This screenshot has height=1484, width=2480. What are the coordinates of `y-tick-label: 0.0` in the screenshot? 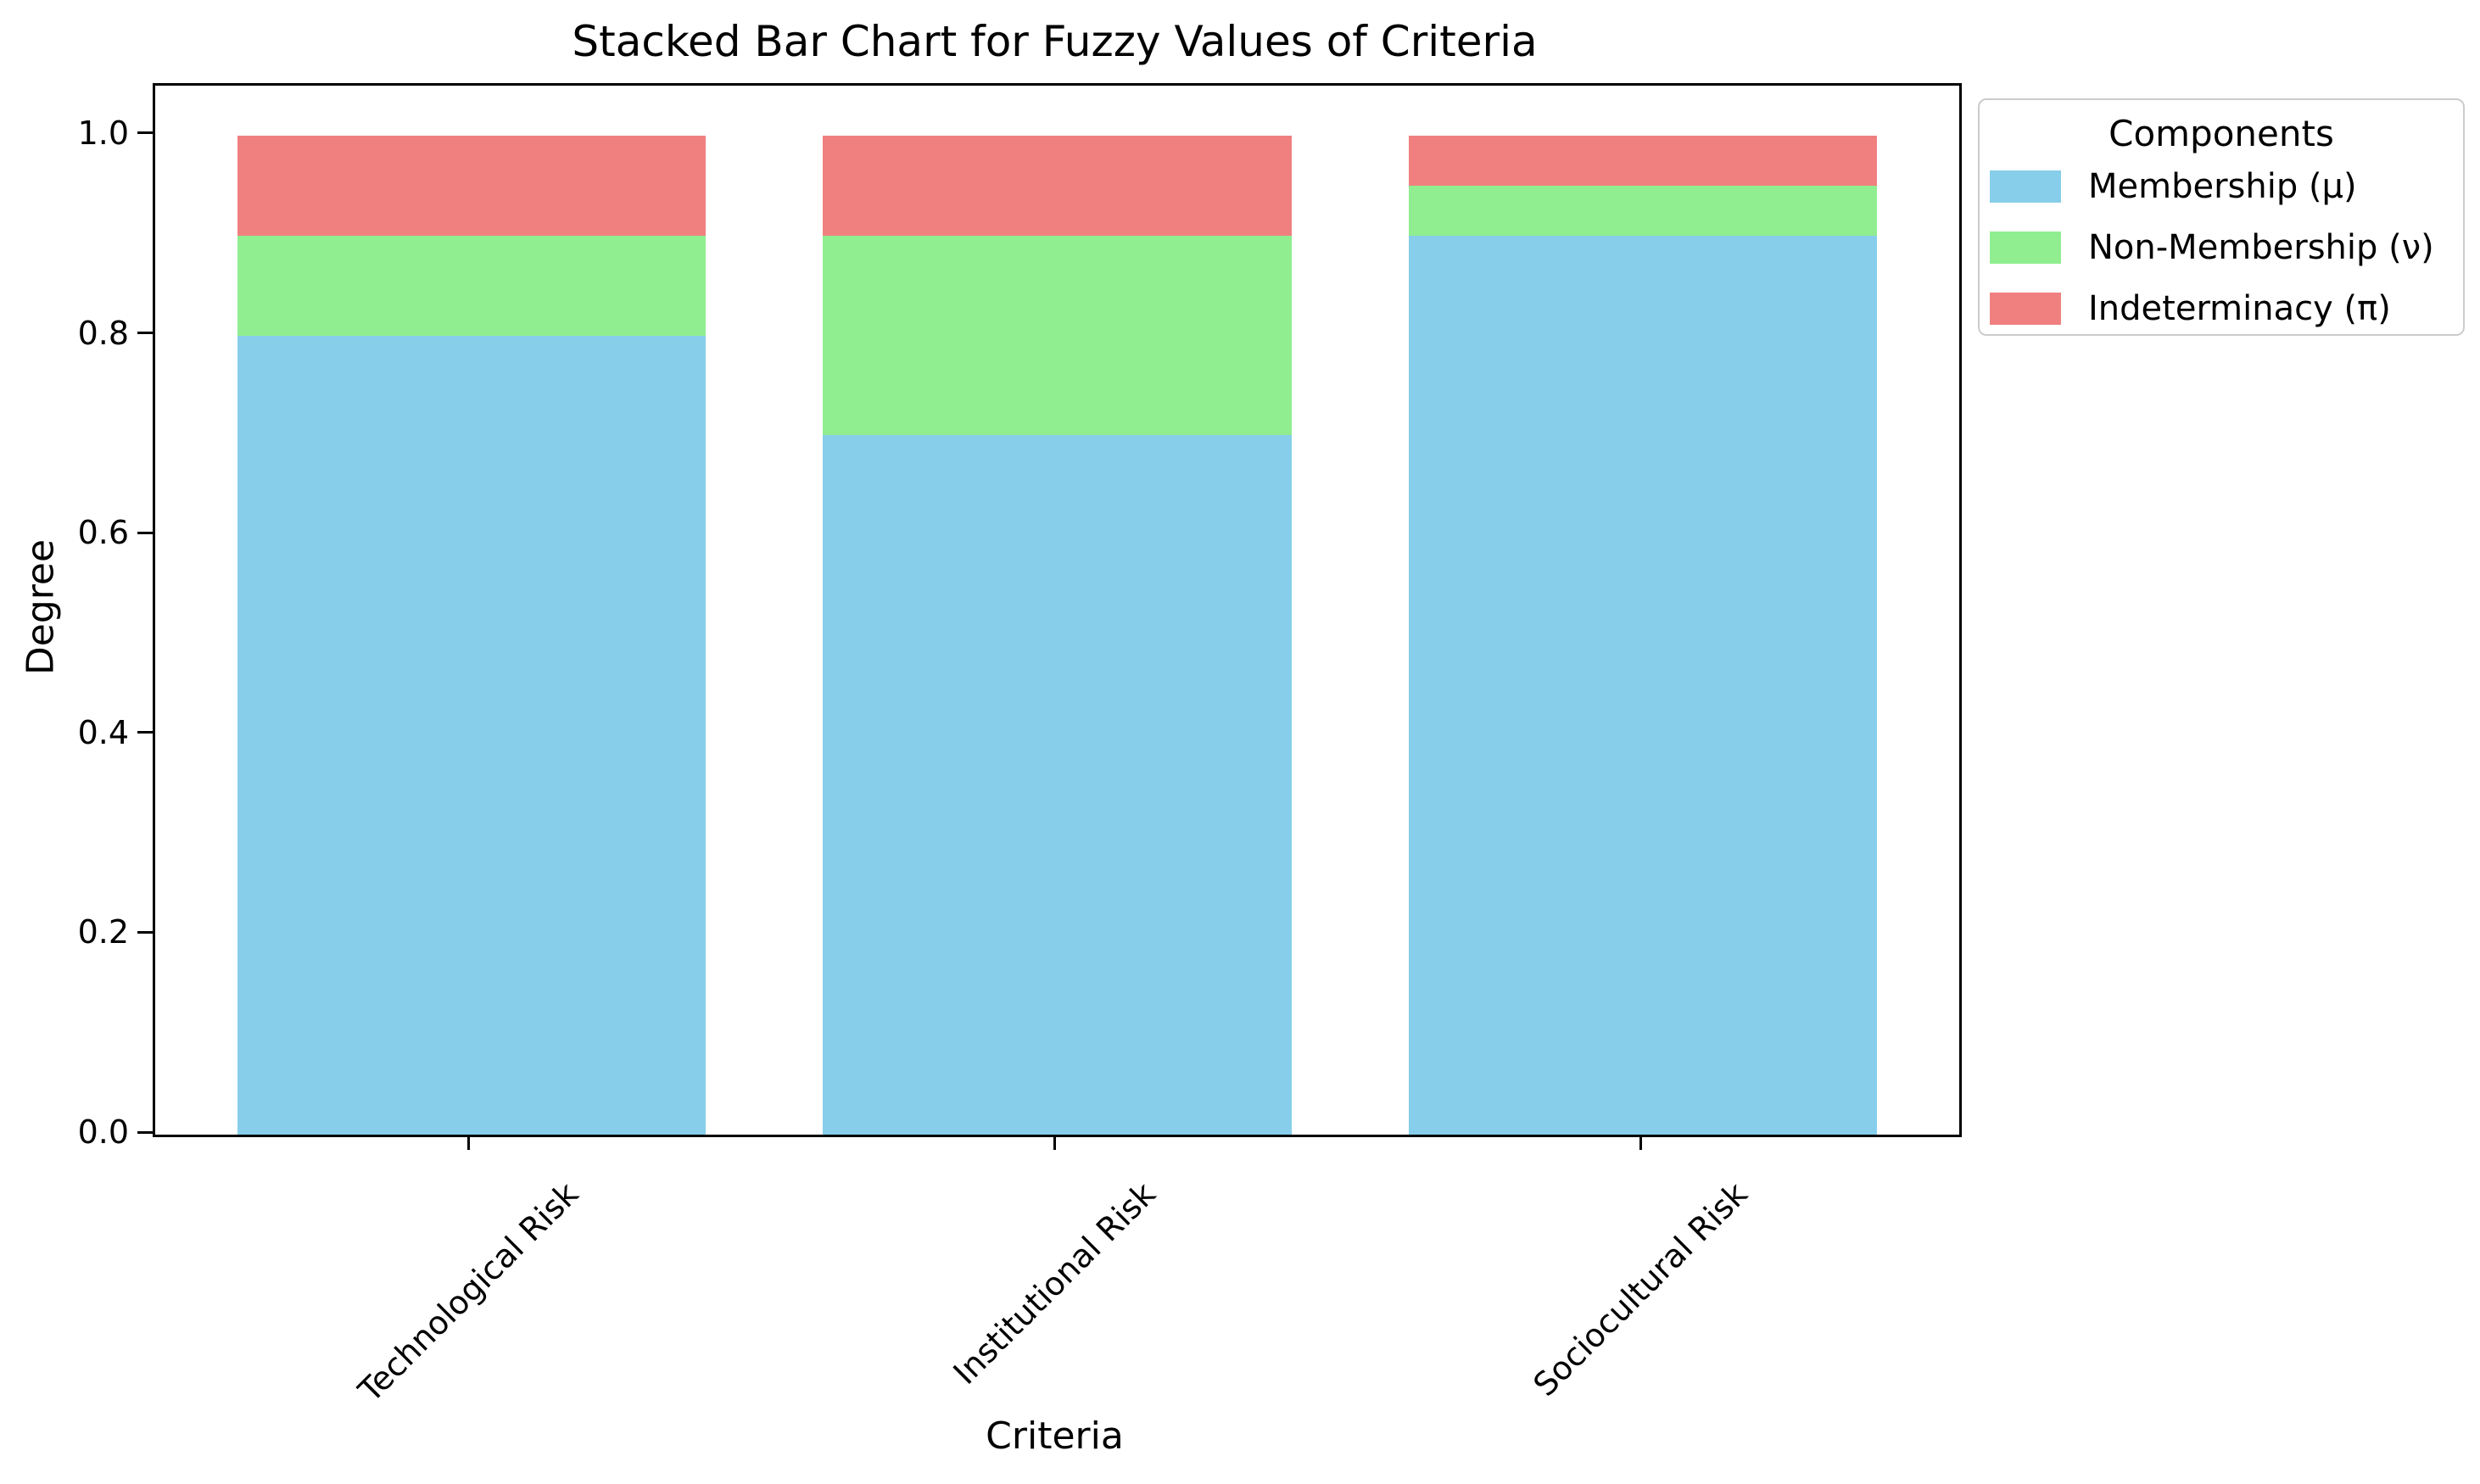 It's located at (103, 1132).